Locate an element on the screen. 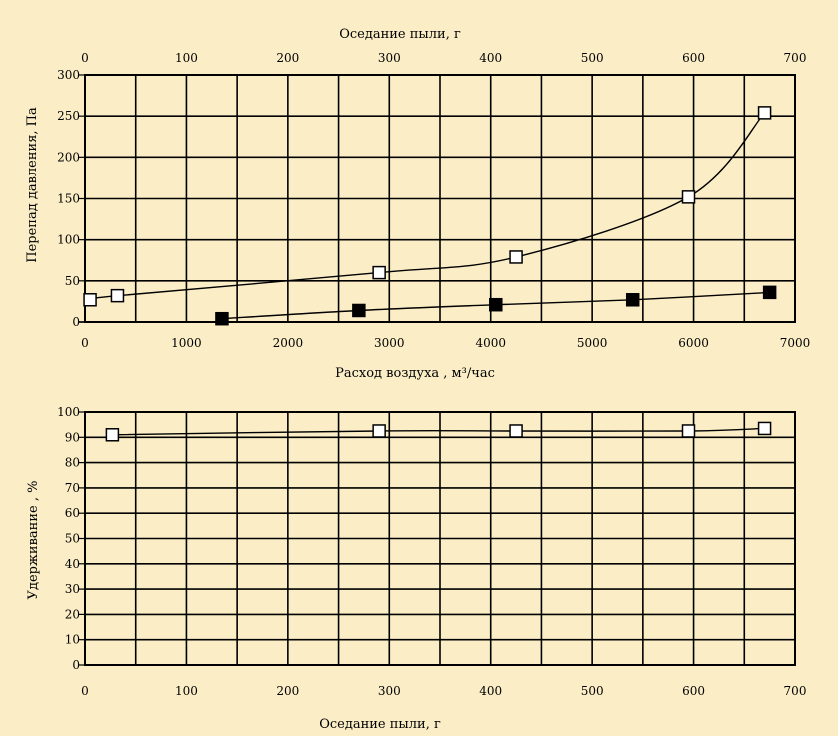 The height and width of the screenshot is (736, 838). chart2-x-tick-label: 100 is located at coordinates (186, 691).